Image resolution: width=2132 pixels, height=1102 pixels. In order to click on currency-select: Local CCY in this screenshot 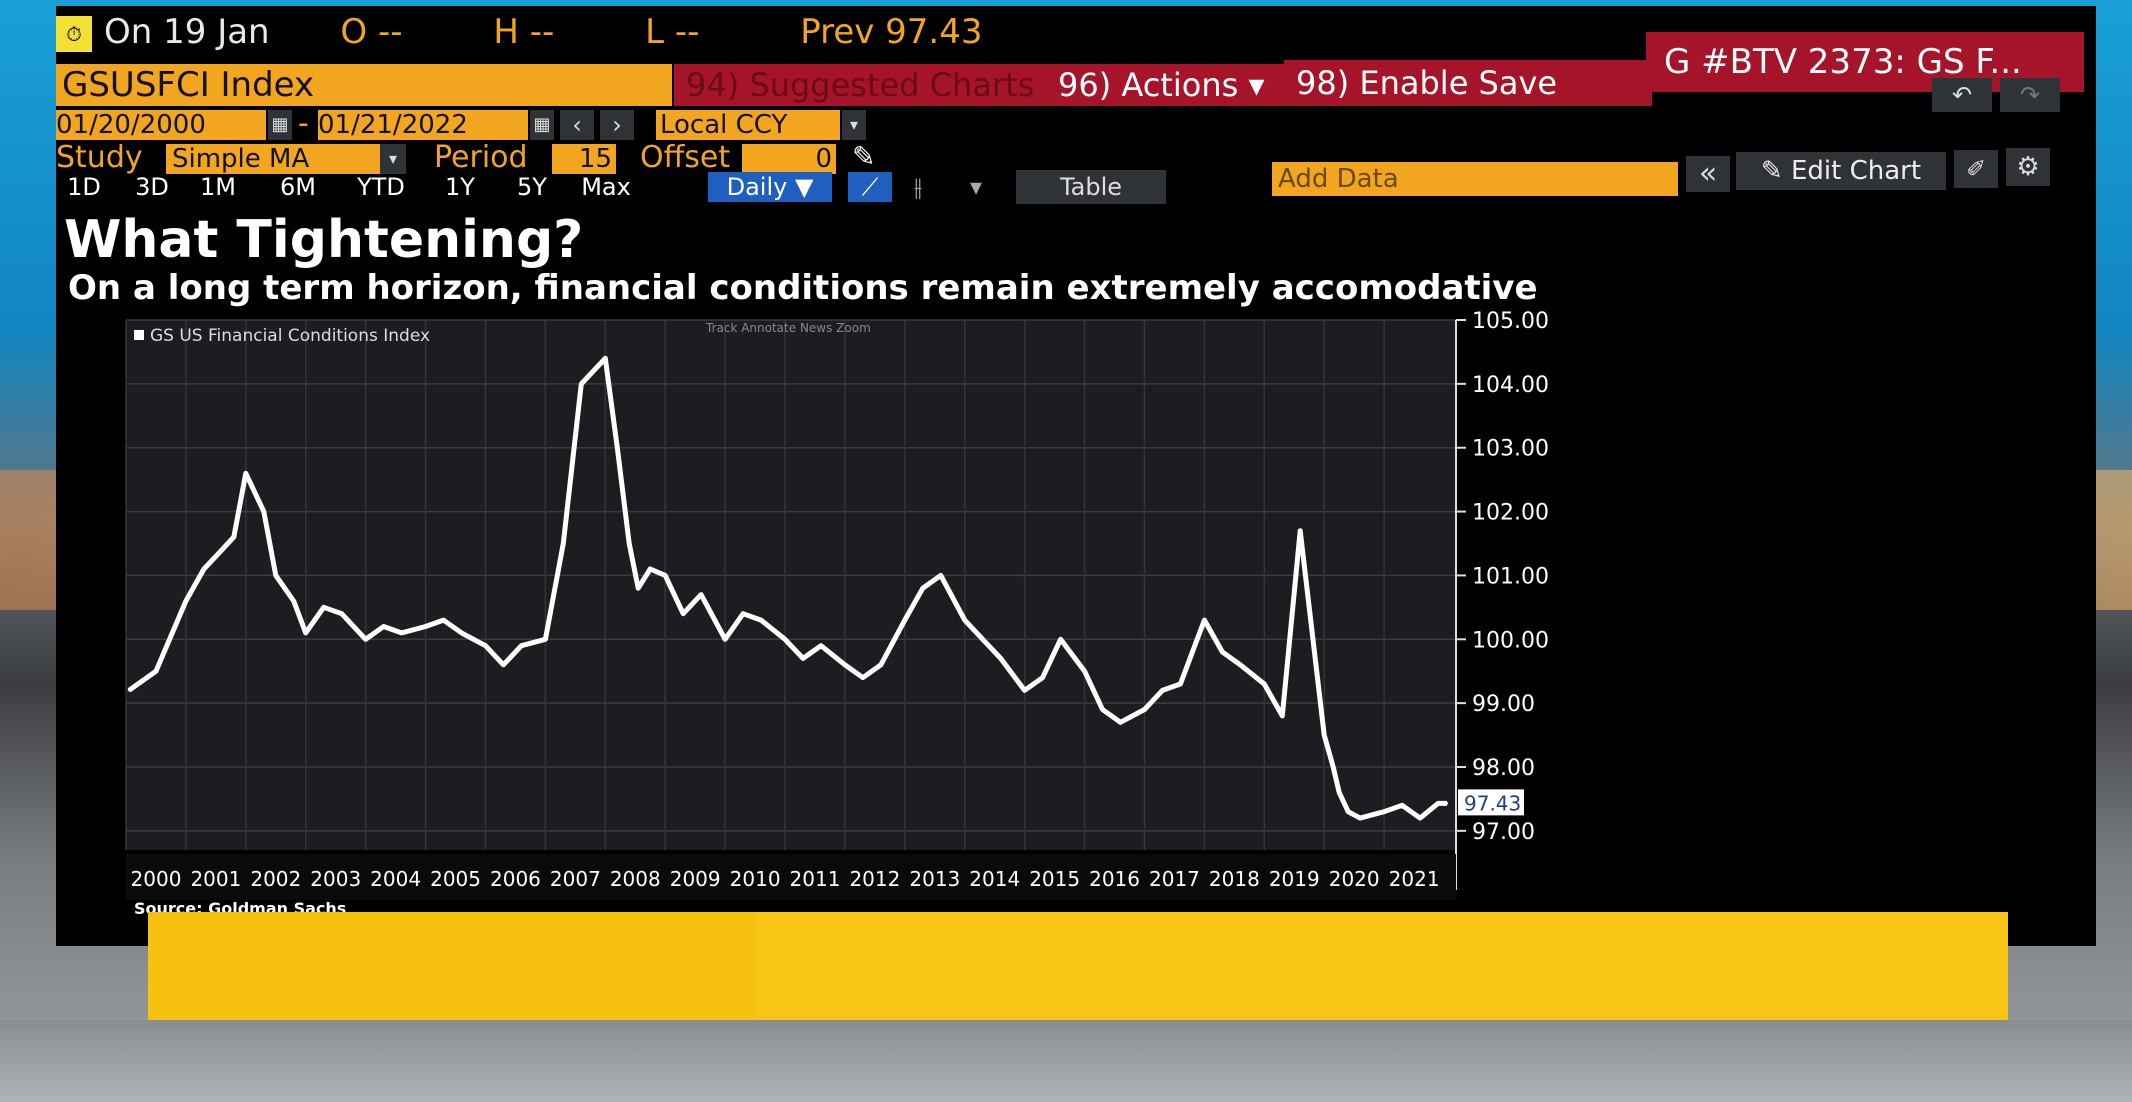, I will do `click(748, 125)`.